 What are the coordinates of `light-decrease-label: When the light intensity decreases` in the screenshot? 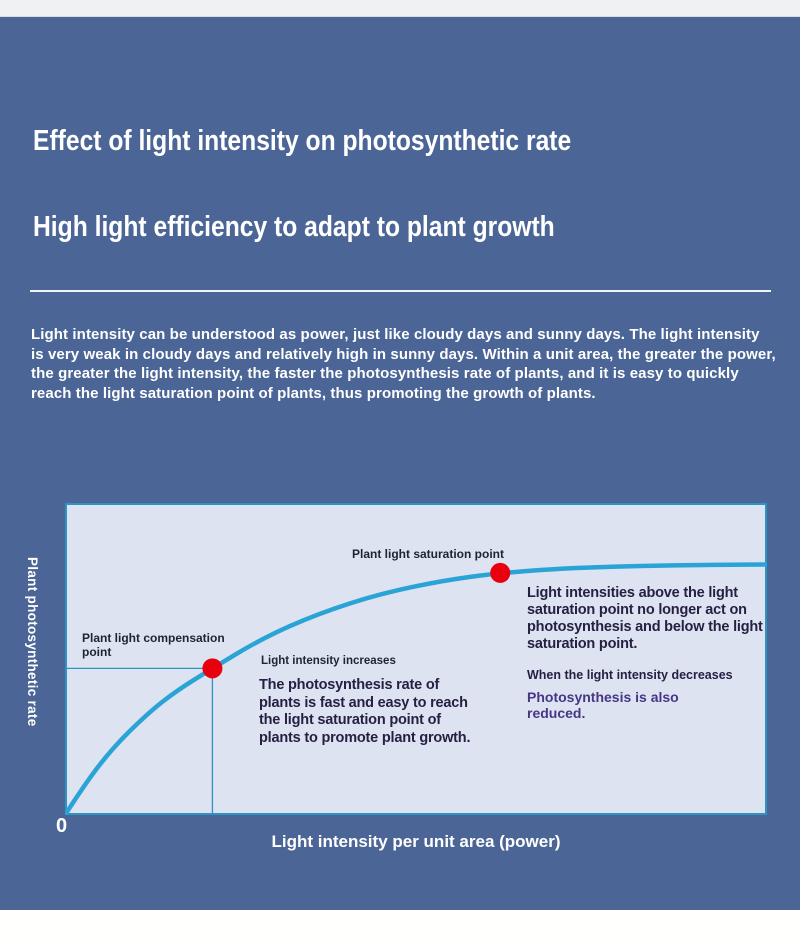 It's located at (630, 675).